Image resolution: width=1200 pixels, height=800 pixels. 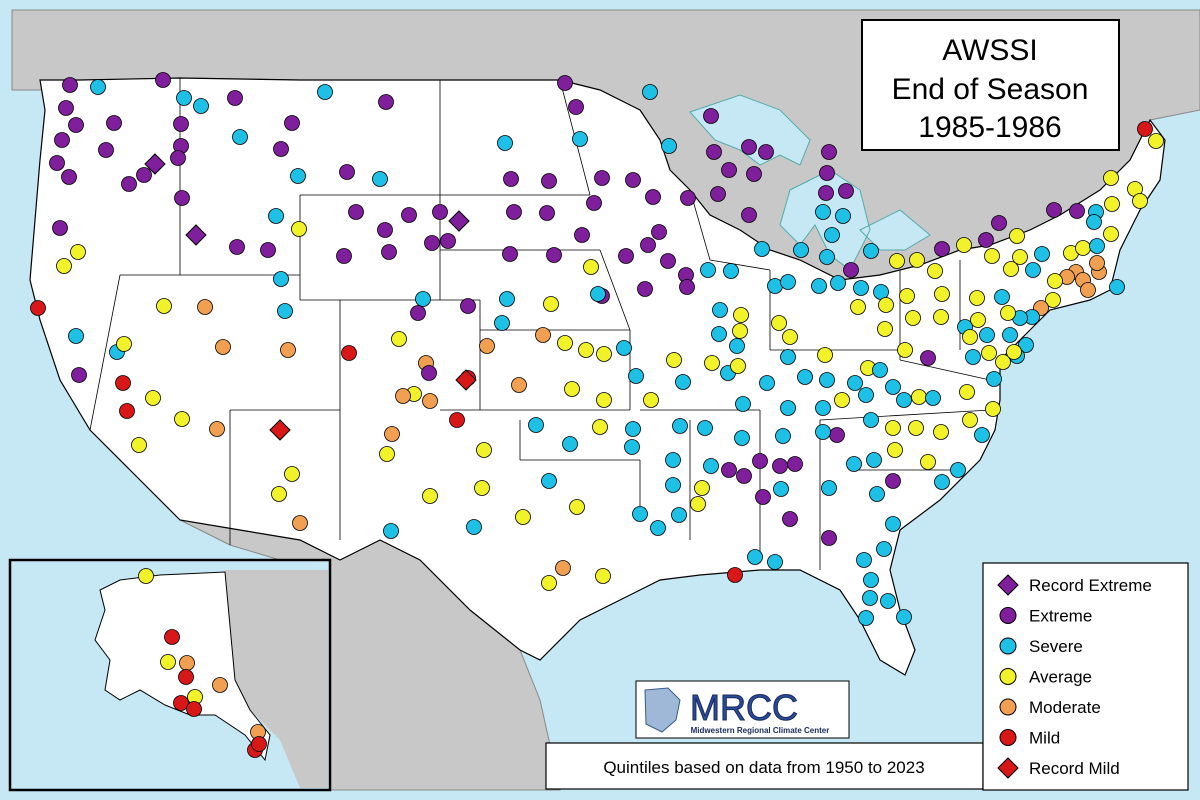 What do you see at coordinates (1074, 768) in the screenshot?
I see `legend-record_mild-label: Record Mild` at bounding box center [1074, 768].